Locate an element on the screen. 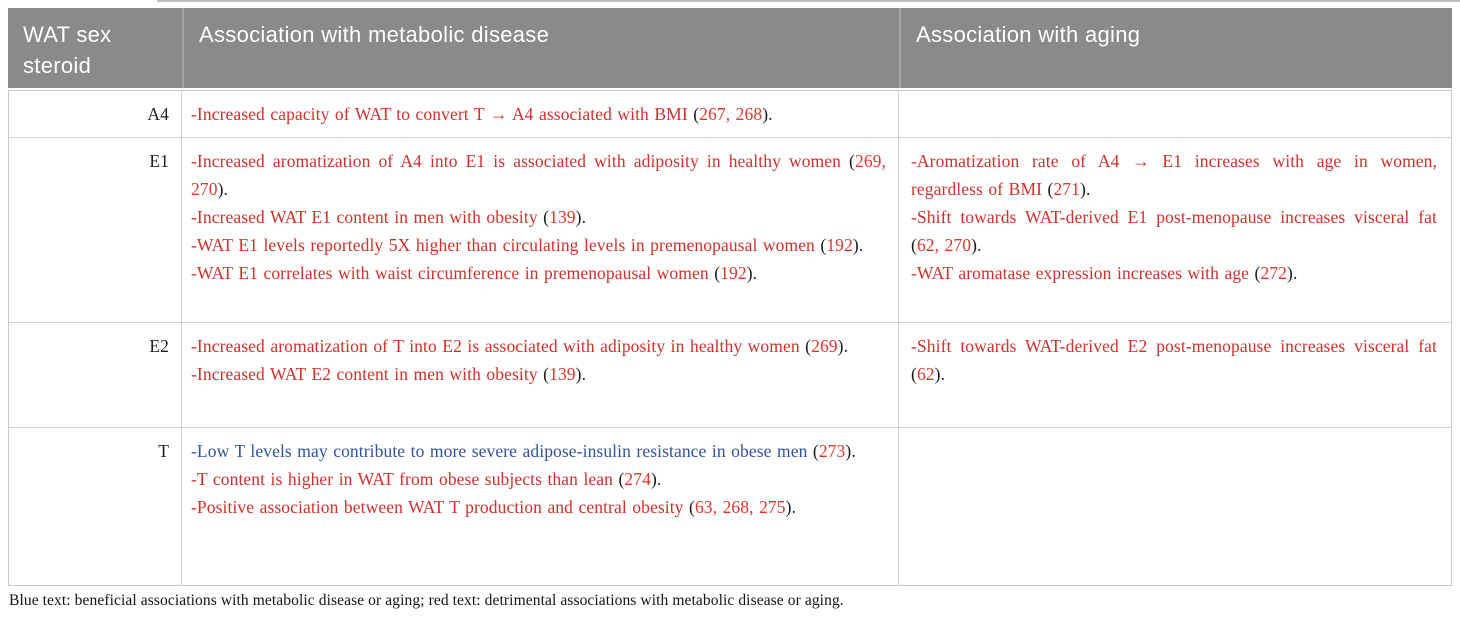  reference-link: 274 is located at coordinates (637, 479).